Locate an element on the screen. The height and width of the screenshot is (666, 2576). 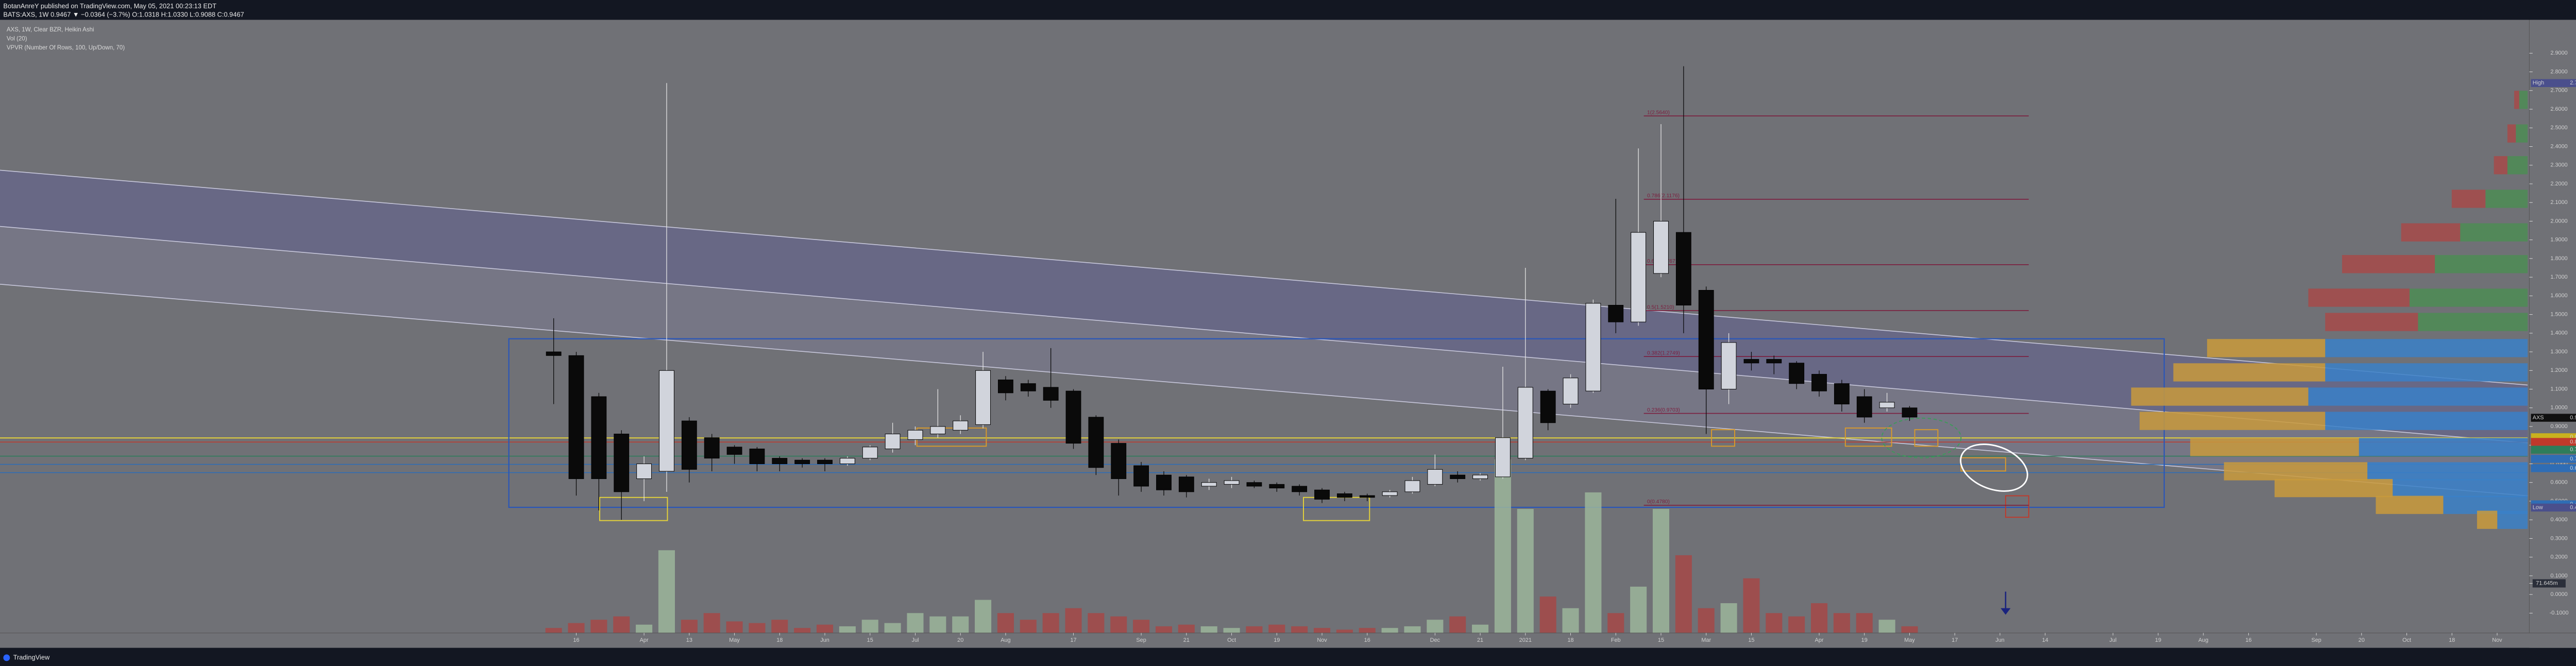
logo is located at coordinates (6, 657).